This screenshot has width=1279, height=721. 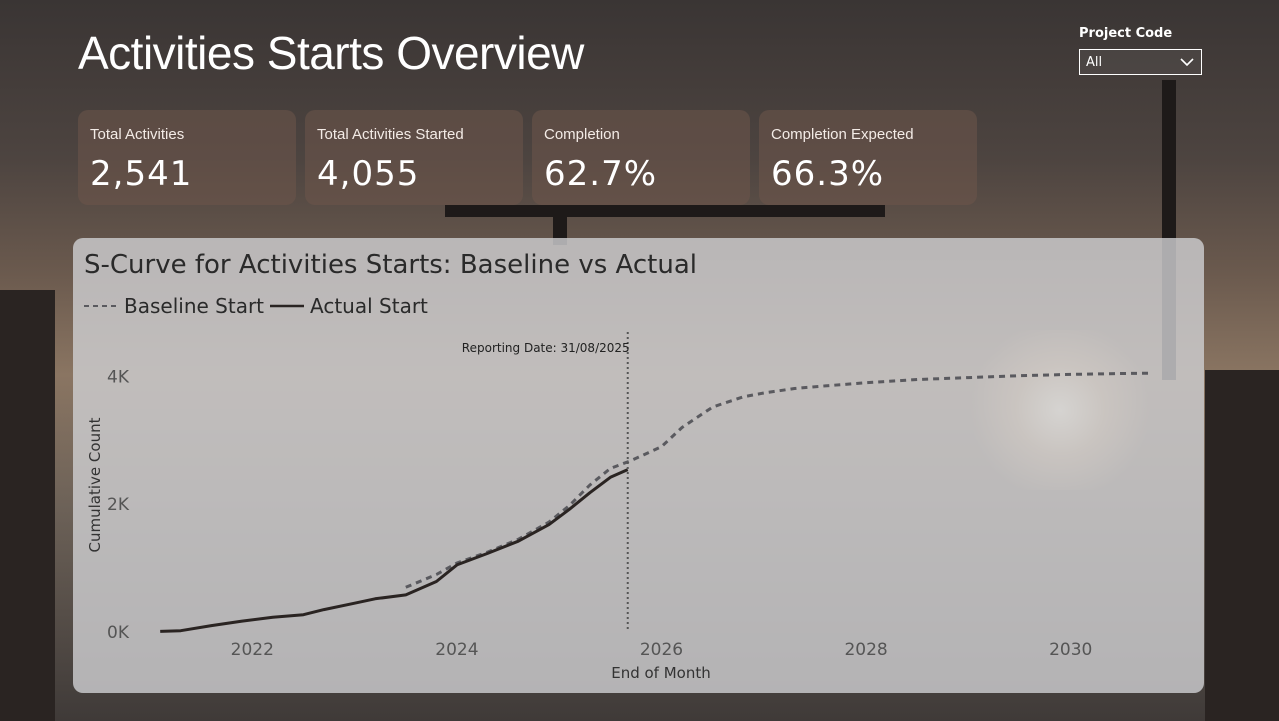 I want to click on legend-label-actual: Actual Start, so click(x=369, y=306).